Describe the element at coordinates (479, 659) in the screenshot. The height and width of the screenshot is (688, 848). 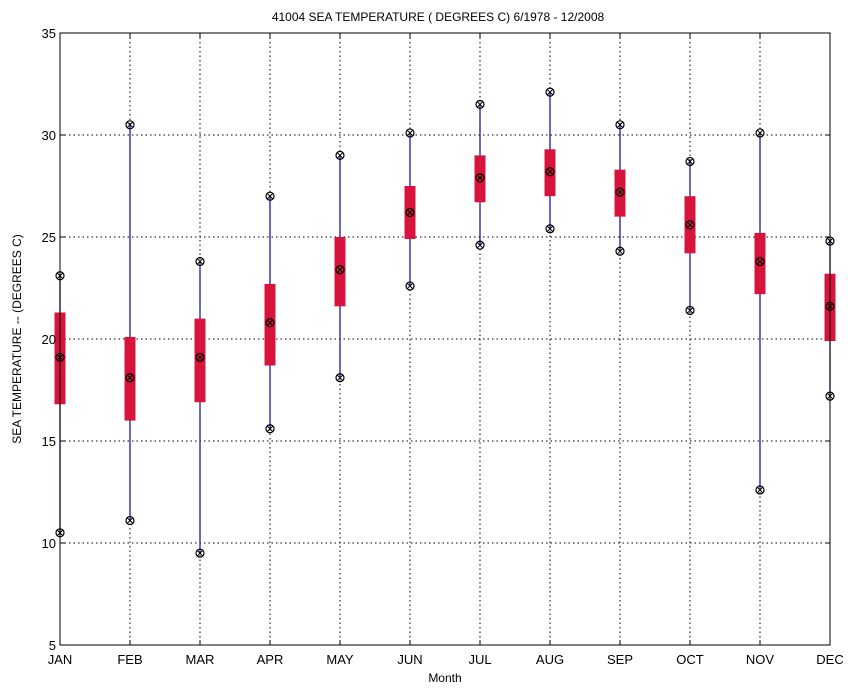
I see `x-tick-label-jul: JUL` at that location.